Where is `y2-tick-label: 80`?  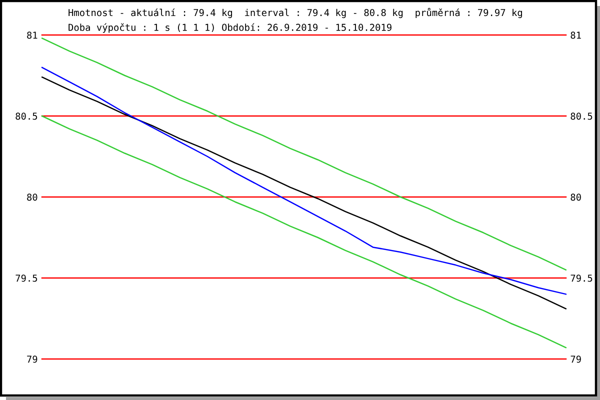
y2-tick-label: 80 is located at coordinates (575, 197).